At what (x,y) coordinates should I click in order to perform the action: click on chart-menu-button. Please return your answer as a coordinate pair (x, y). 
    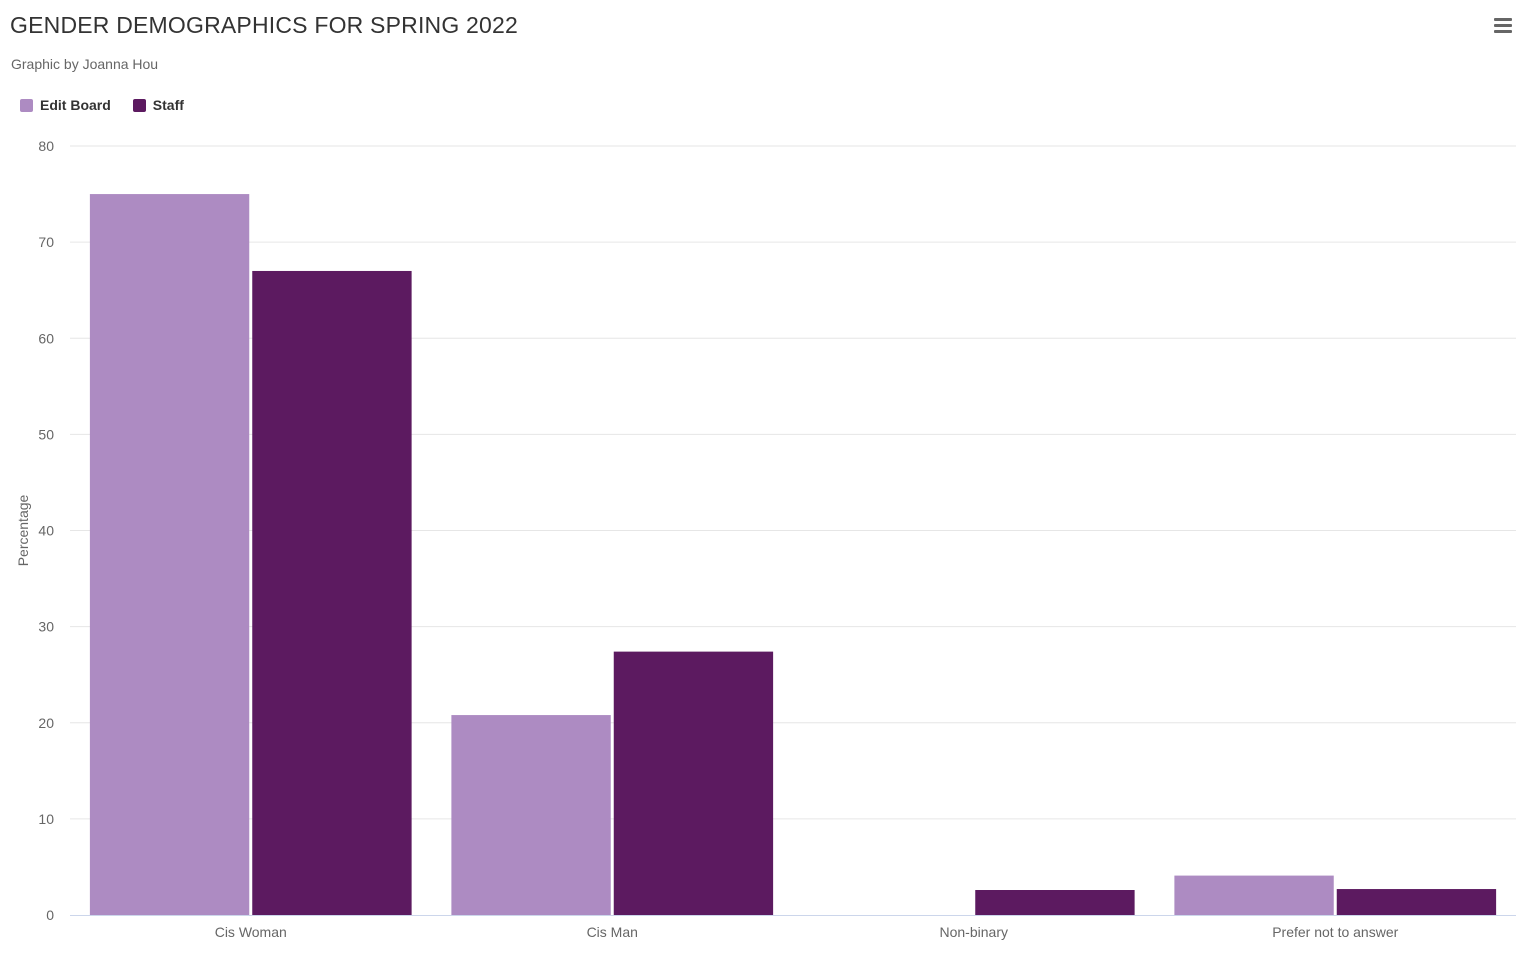
    Looking at the image, I should click on (1503, 26).